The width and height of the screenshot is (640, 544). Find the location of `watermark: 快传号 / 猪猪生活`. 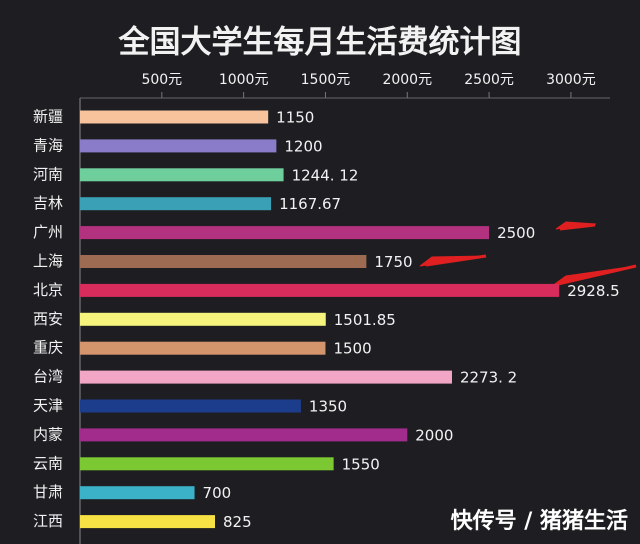

watermark: 快传号 / 猪猪生活 is located at coordinates (539, 521).